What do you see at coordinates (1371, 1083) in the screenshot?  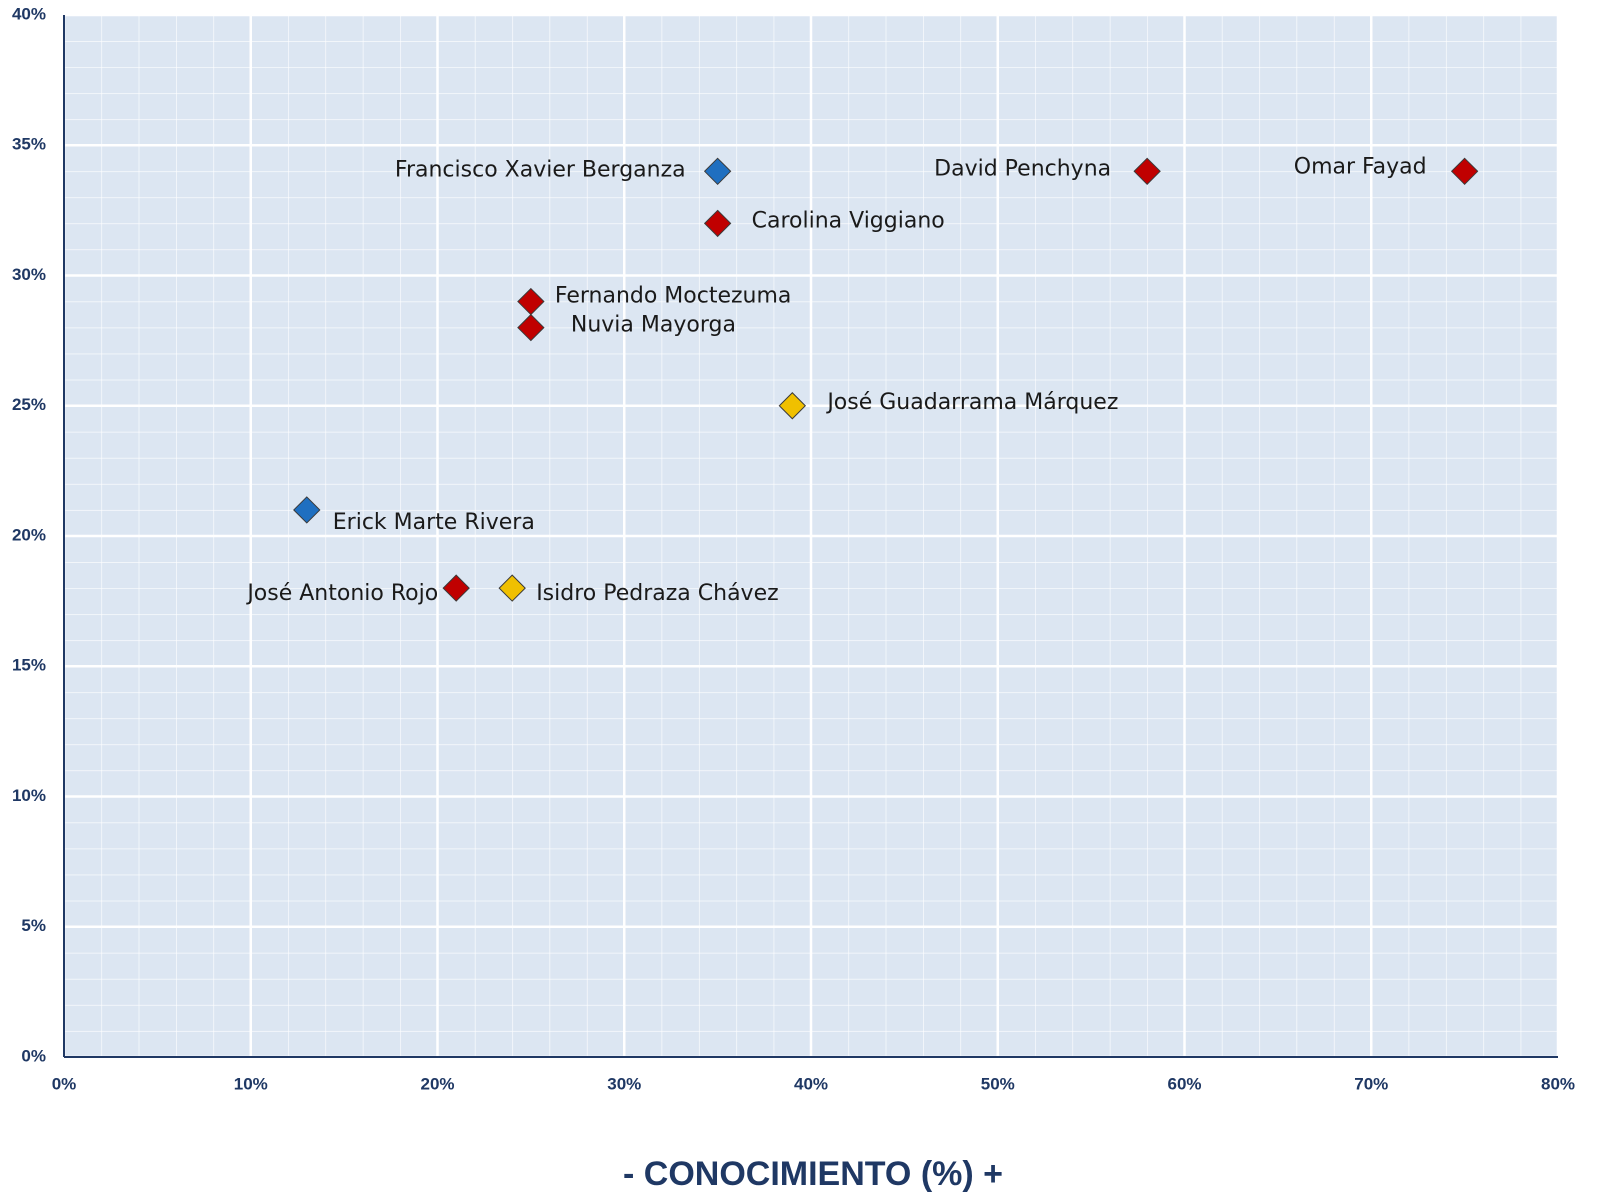 I see `x-tick-label: 70%` at bounding box center [1371, 1083].